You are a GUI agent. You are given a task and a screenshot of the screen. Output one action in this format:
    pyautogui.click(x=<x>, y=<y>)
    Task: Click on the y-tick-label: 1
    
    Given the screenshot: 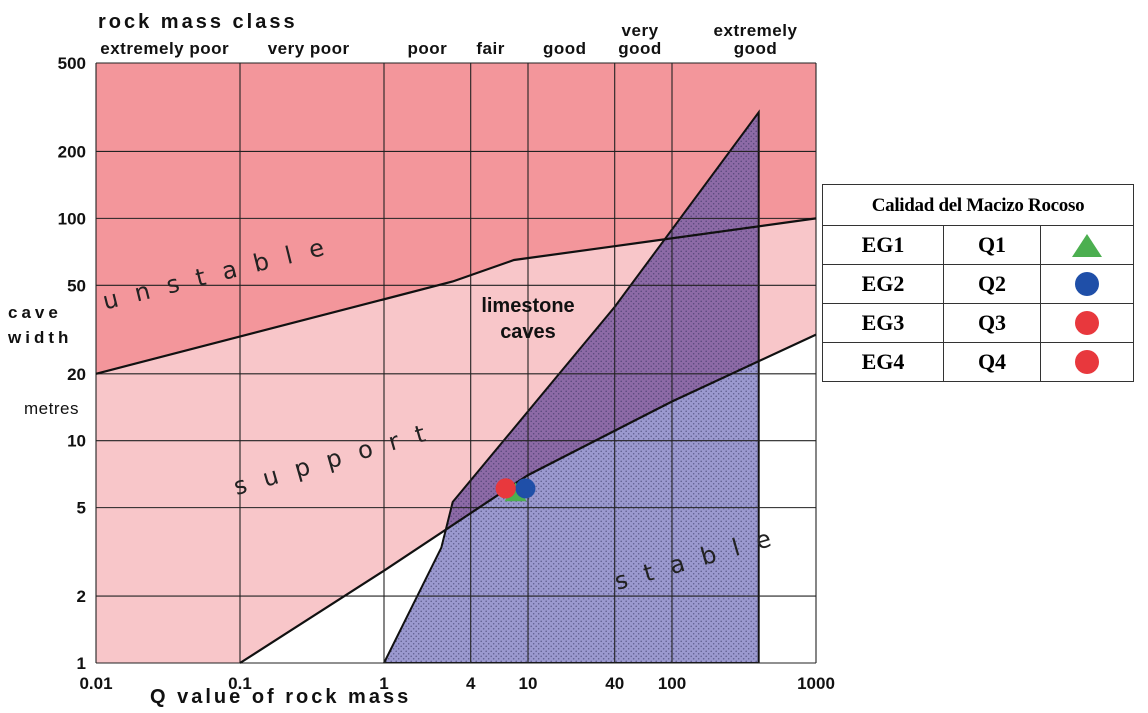 What is the action you would take?
    pyautogui.click(x=81, y=663)
    